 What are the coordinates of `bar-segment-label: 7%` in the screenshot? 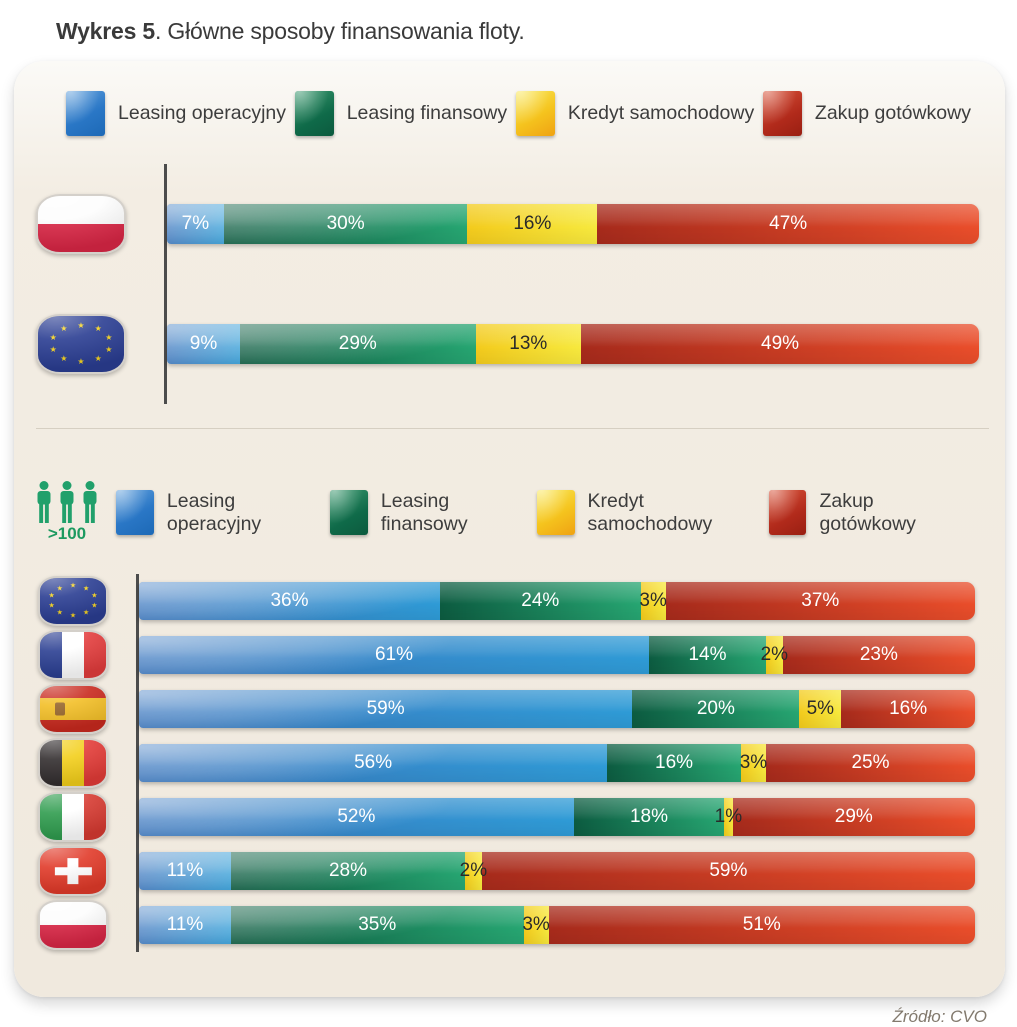 It's located at (195, 223).